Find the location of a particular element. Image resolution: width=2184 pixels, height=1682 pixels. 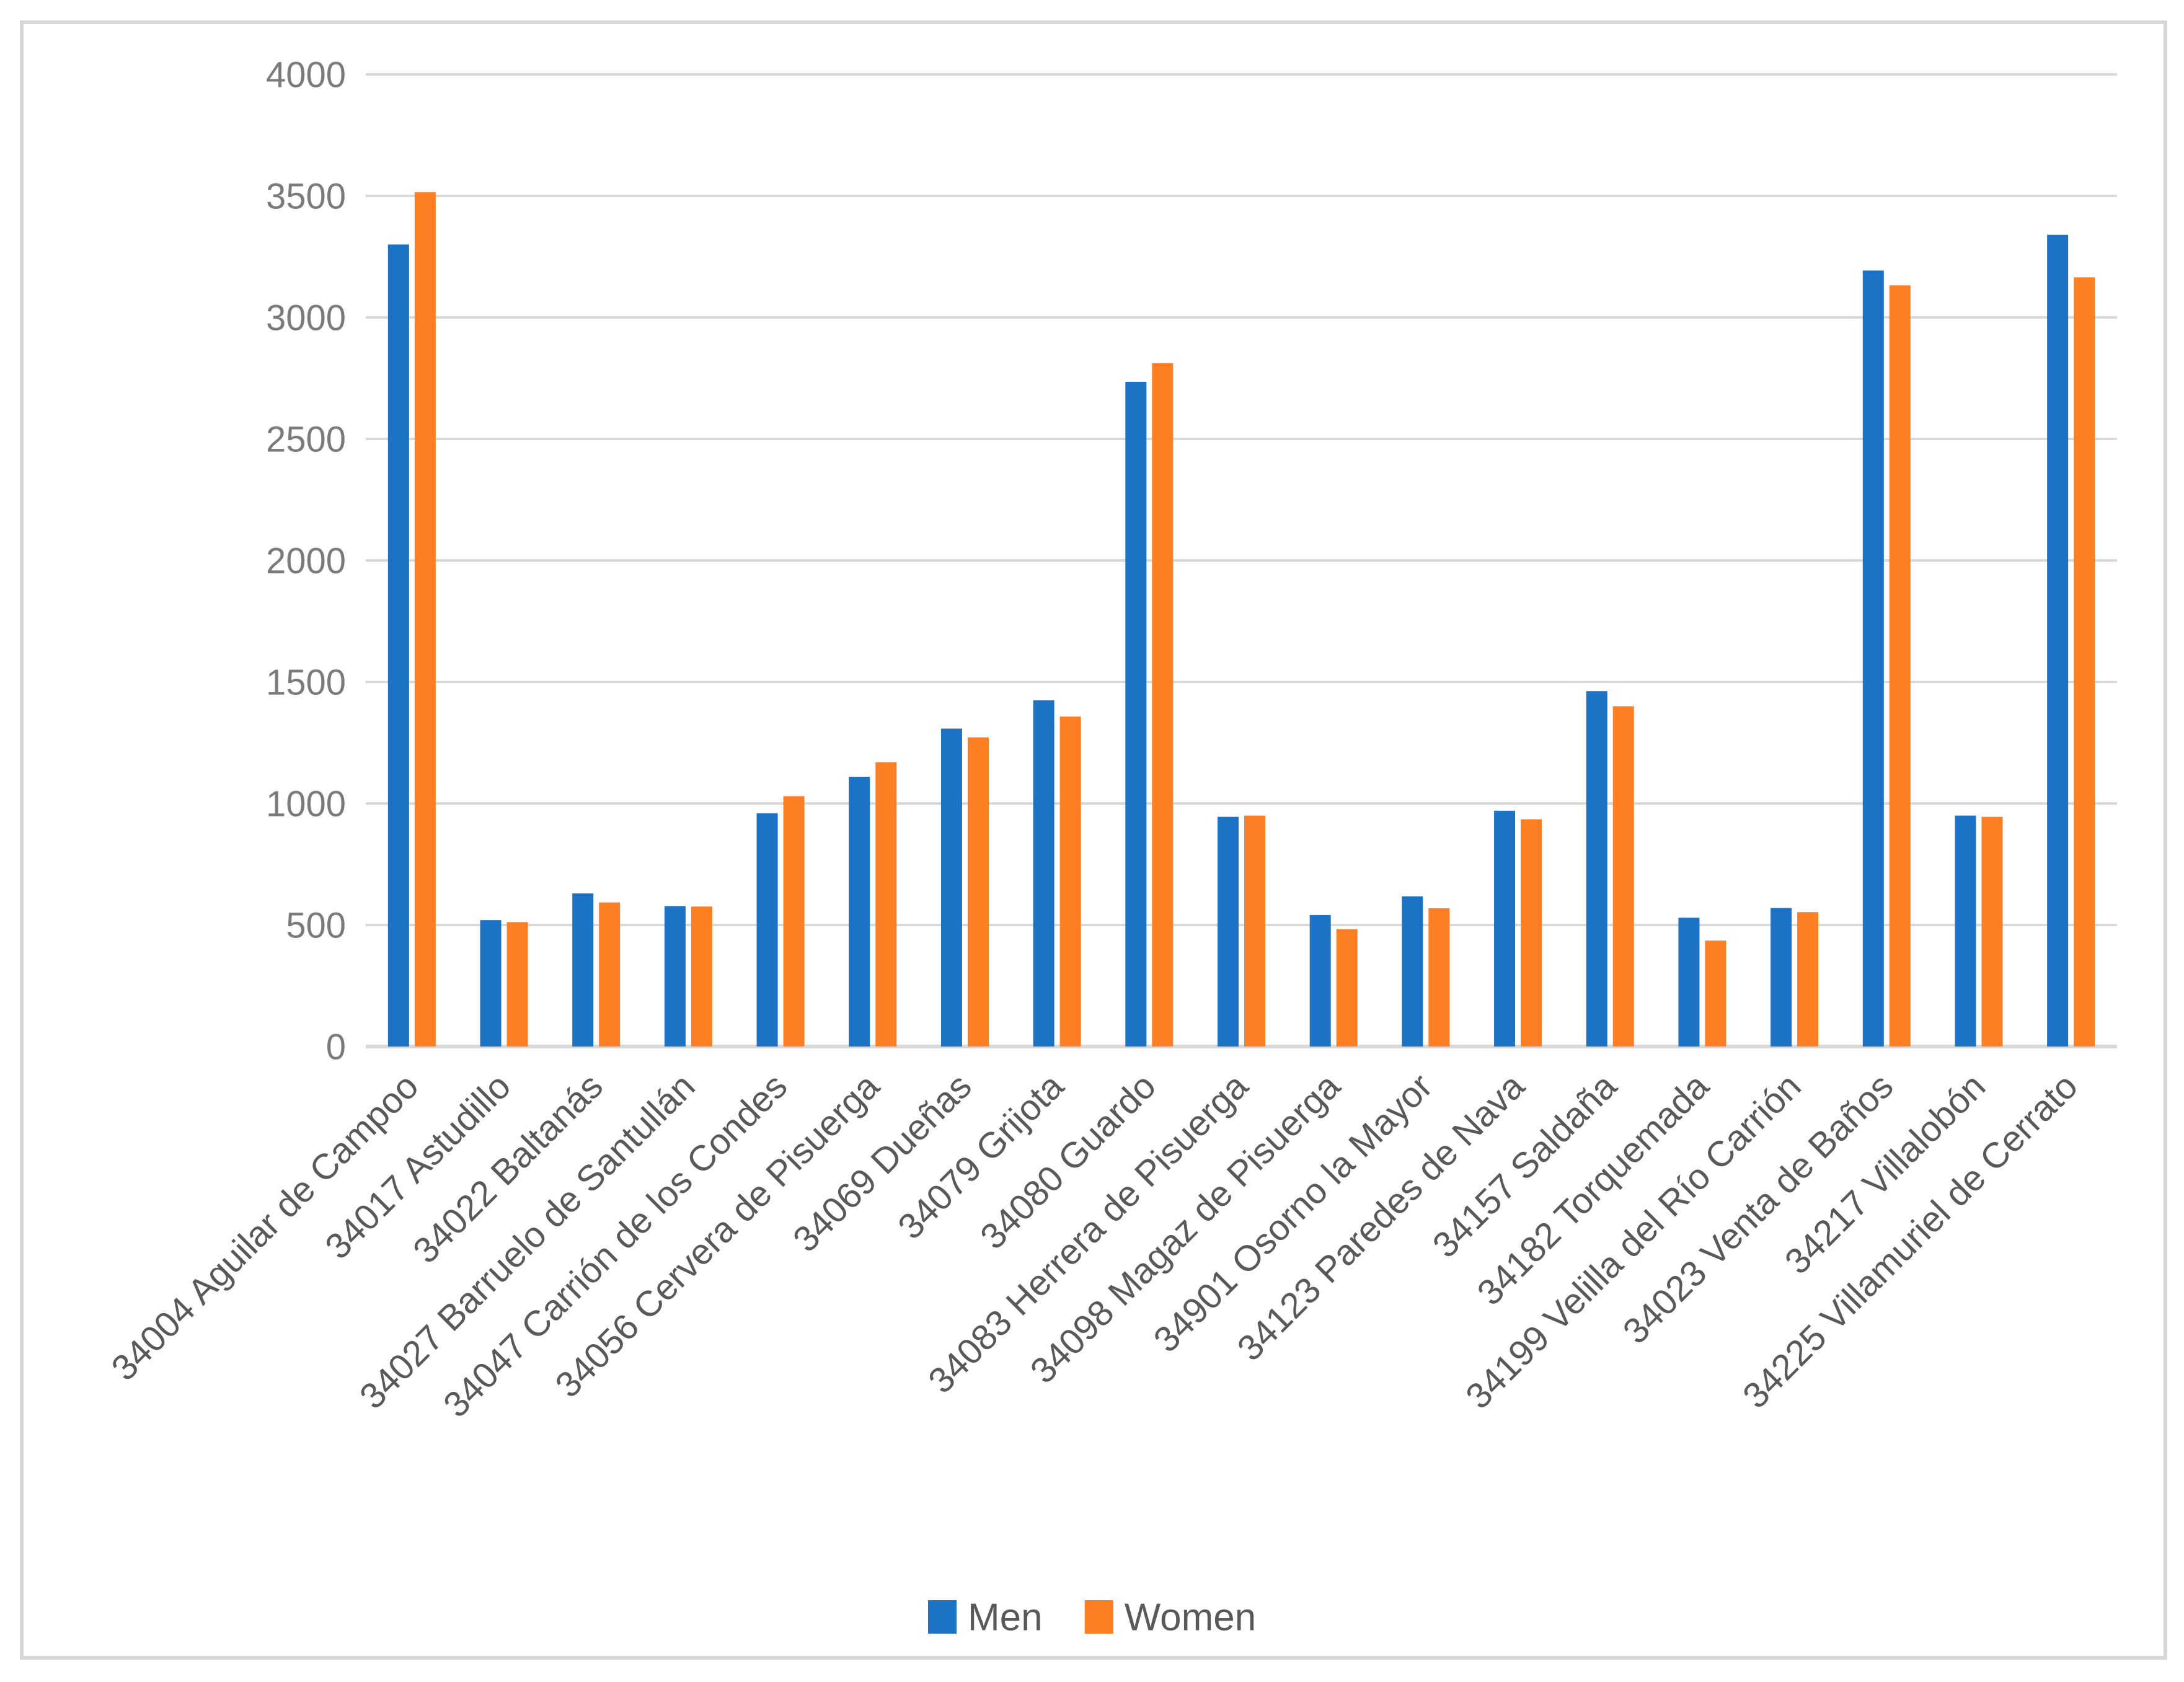

y-tick-label: 3500 is located at coordinates (306, 196).